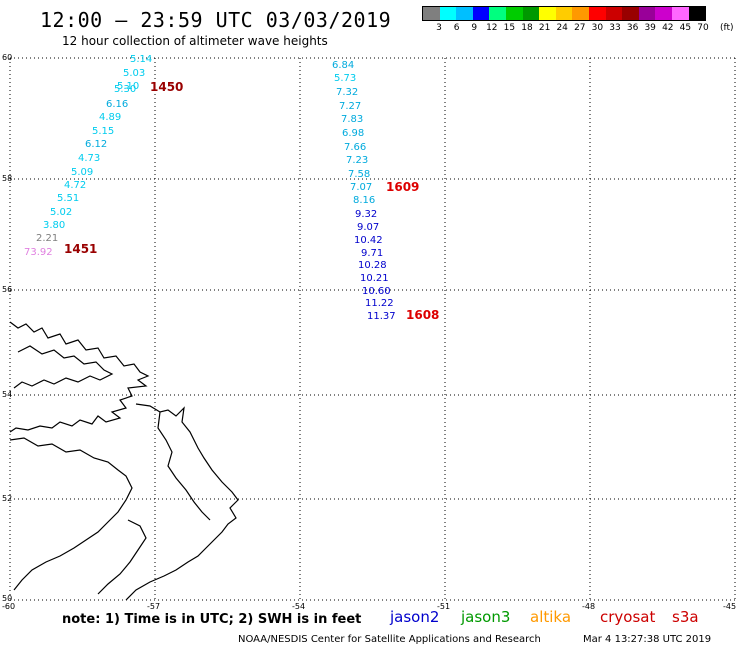 The width and height of the screenshot is (740, 650). I want to click on coastline-bay, so click(184, 466).